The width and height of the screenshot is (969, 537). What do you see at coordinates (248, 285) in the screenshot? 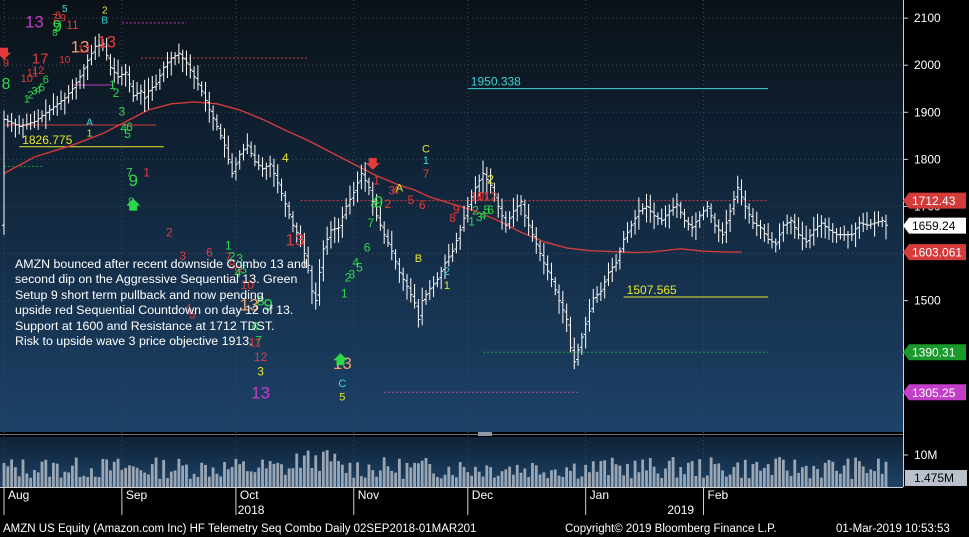
I see `sequential-marker: 10` at bounding box center [248, 285].